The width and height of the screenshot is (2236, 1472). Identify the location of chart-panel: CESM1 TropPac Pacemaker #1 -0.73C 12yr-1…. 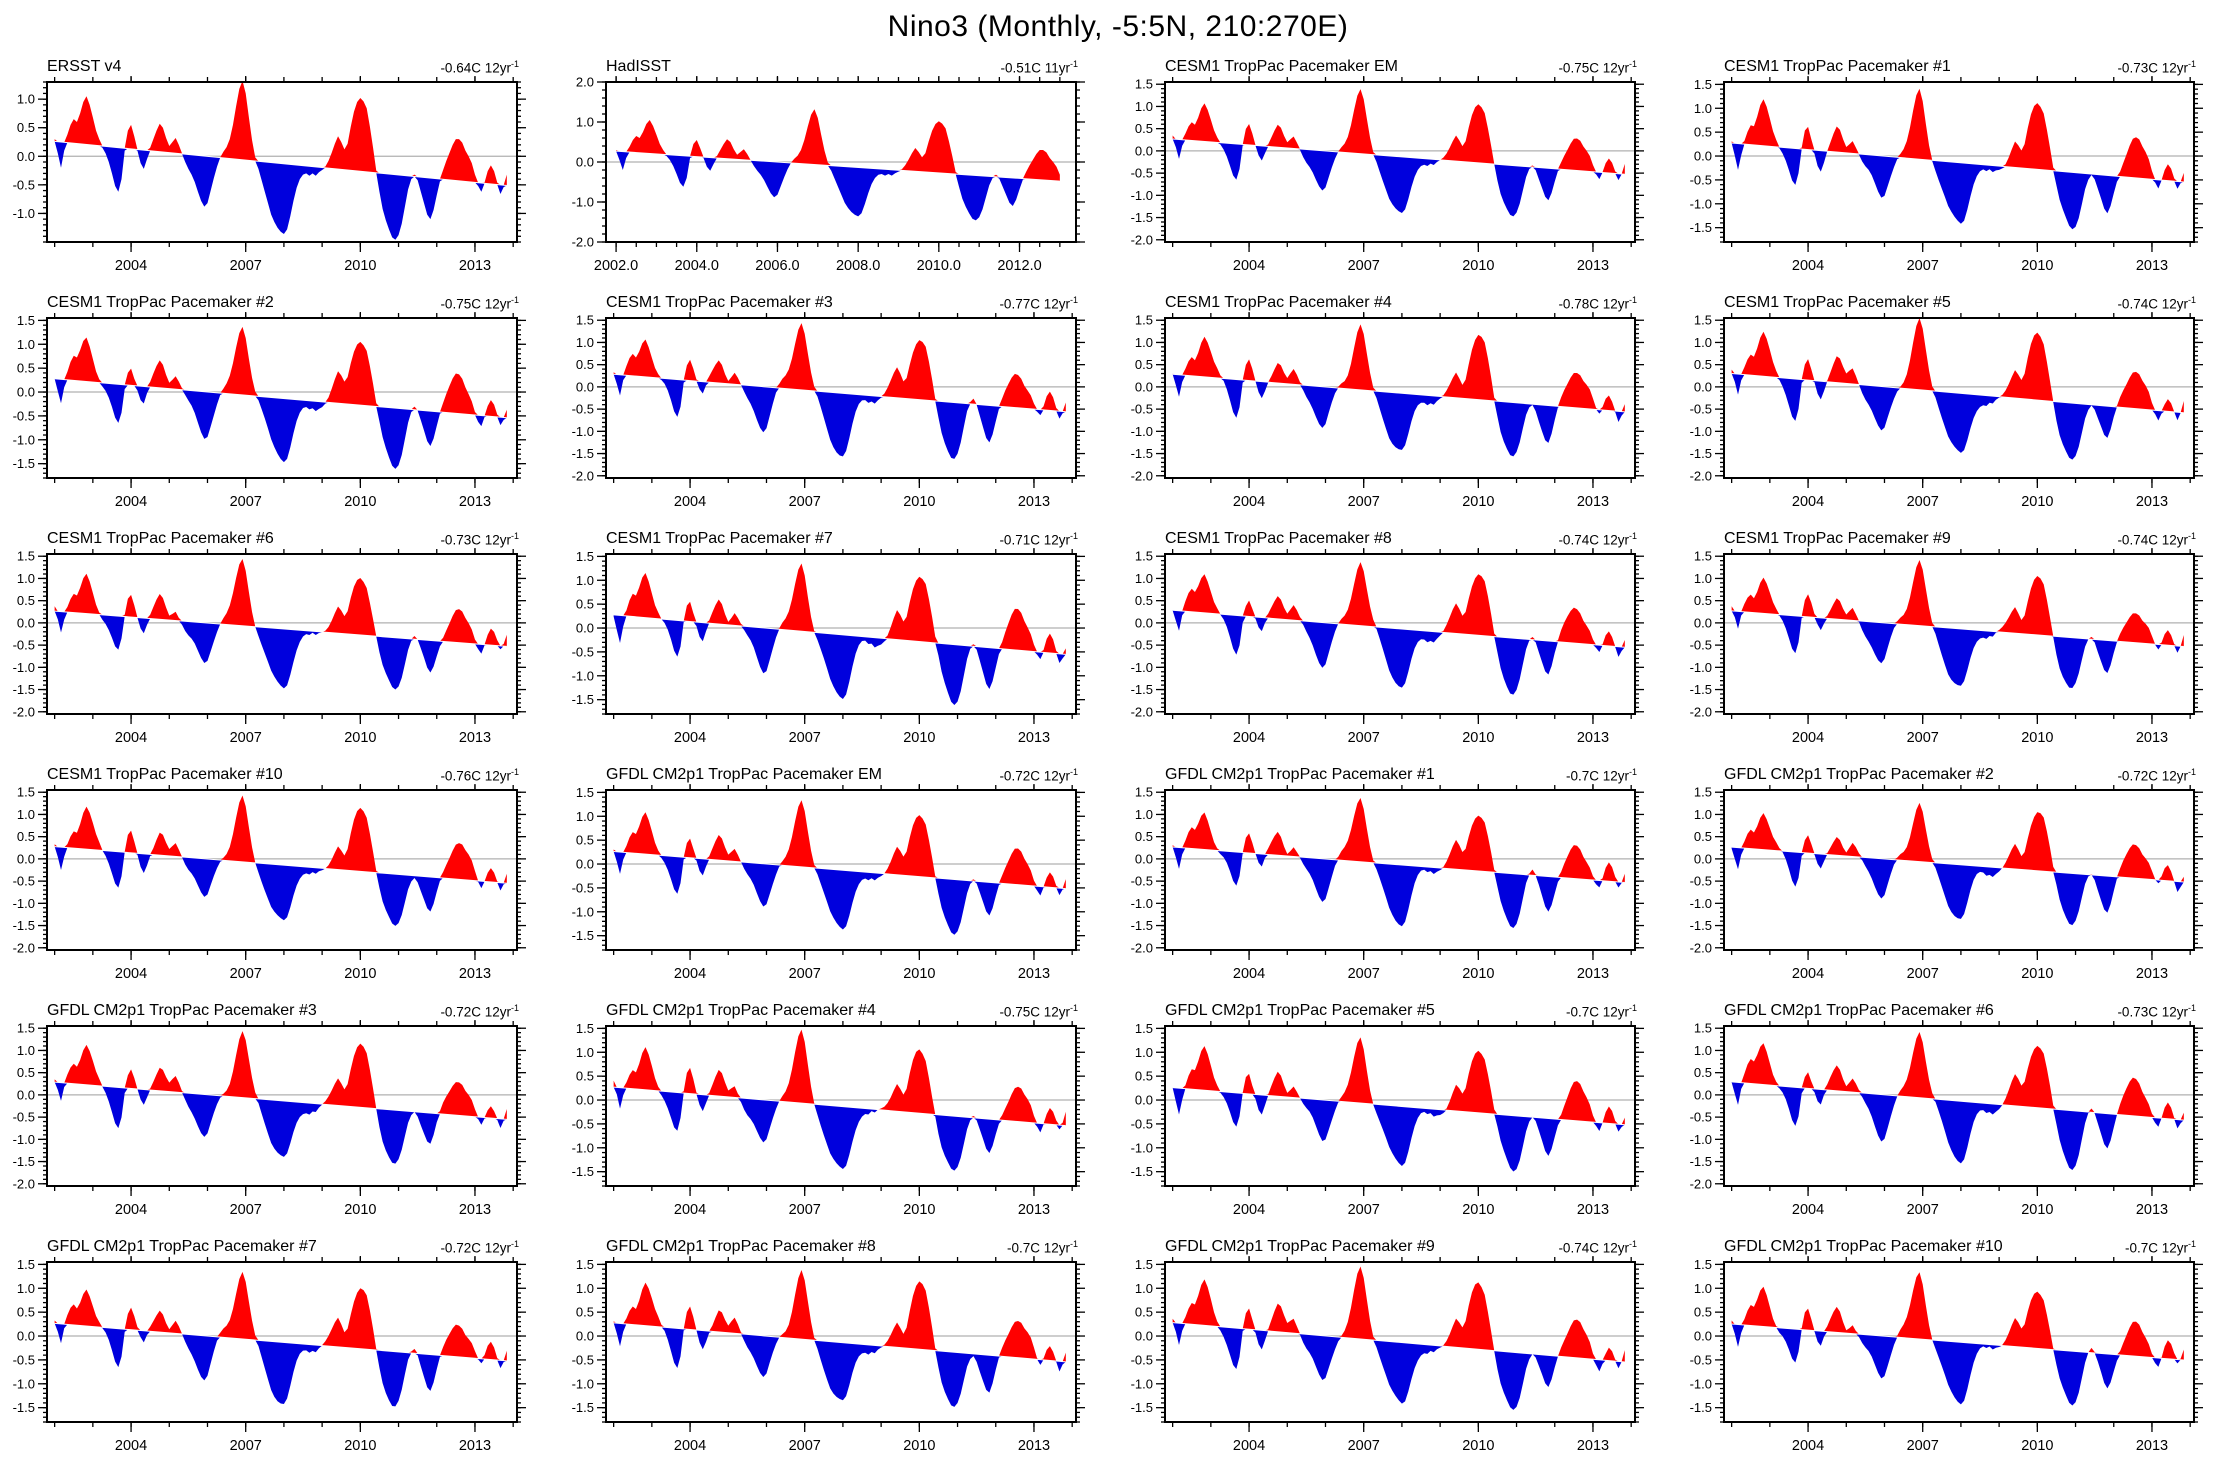
(1956, 170).